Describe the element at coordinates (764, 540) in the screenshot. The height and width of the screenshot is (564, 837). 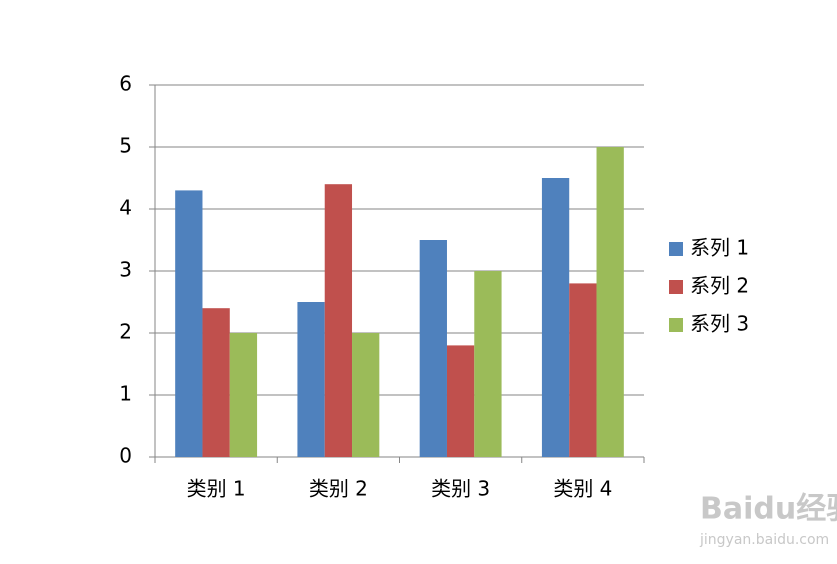
I see `watermark-url: jingyan.baidu.com` at that location.